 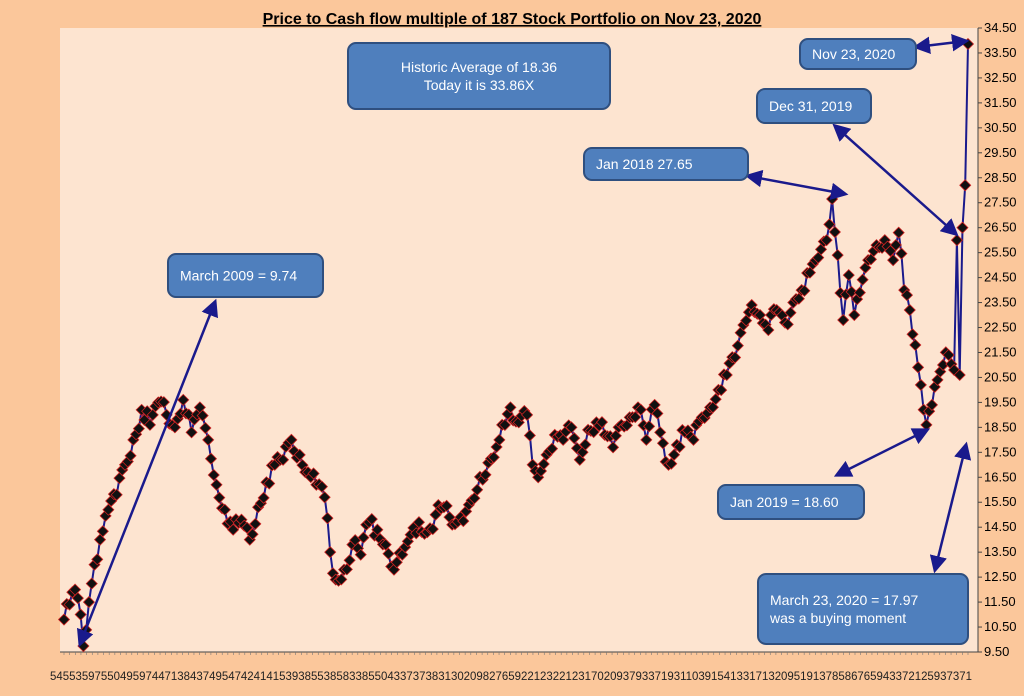 I want to click on y-tick-label: 9.50, so click(x=996, y=651).